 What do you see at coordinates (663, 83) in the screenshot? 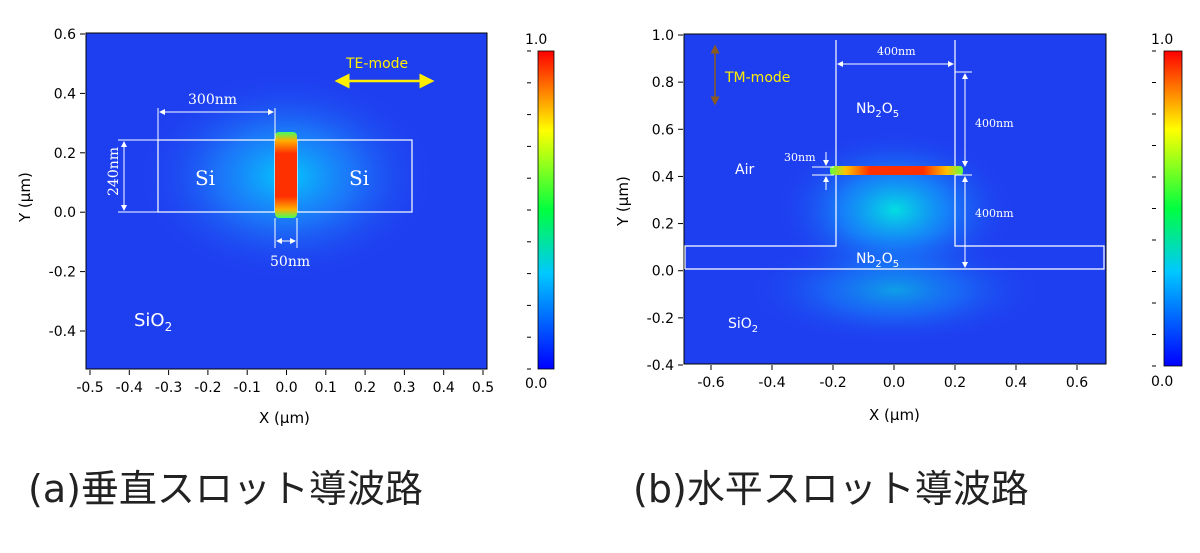
I see `y-tick-label: 0.8` at bounding box center [663, 83].